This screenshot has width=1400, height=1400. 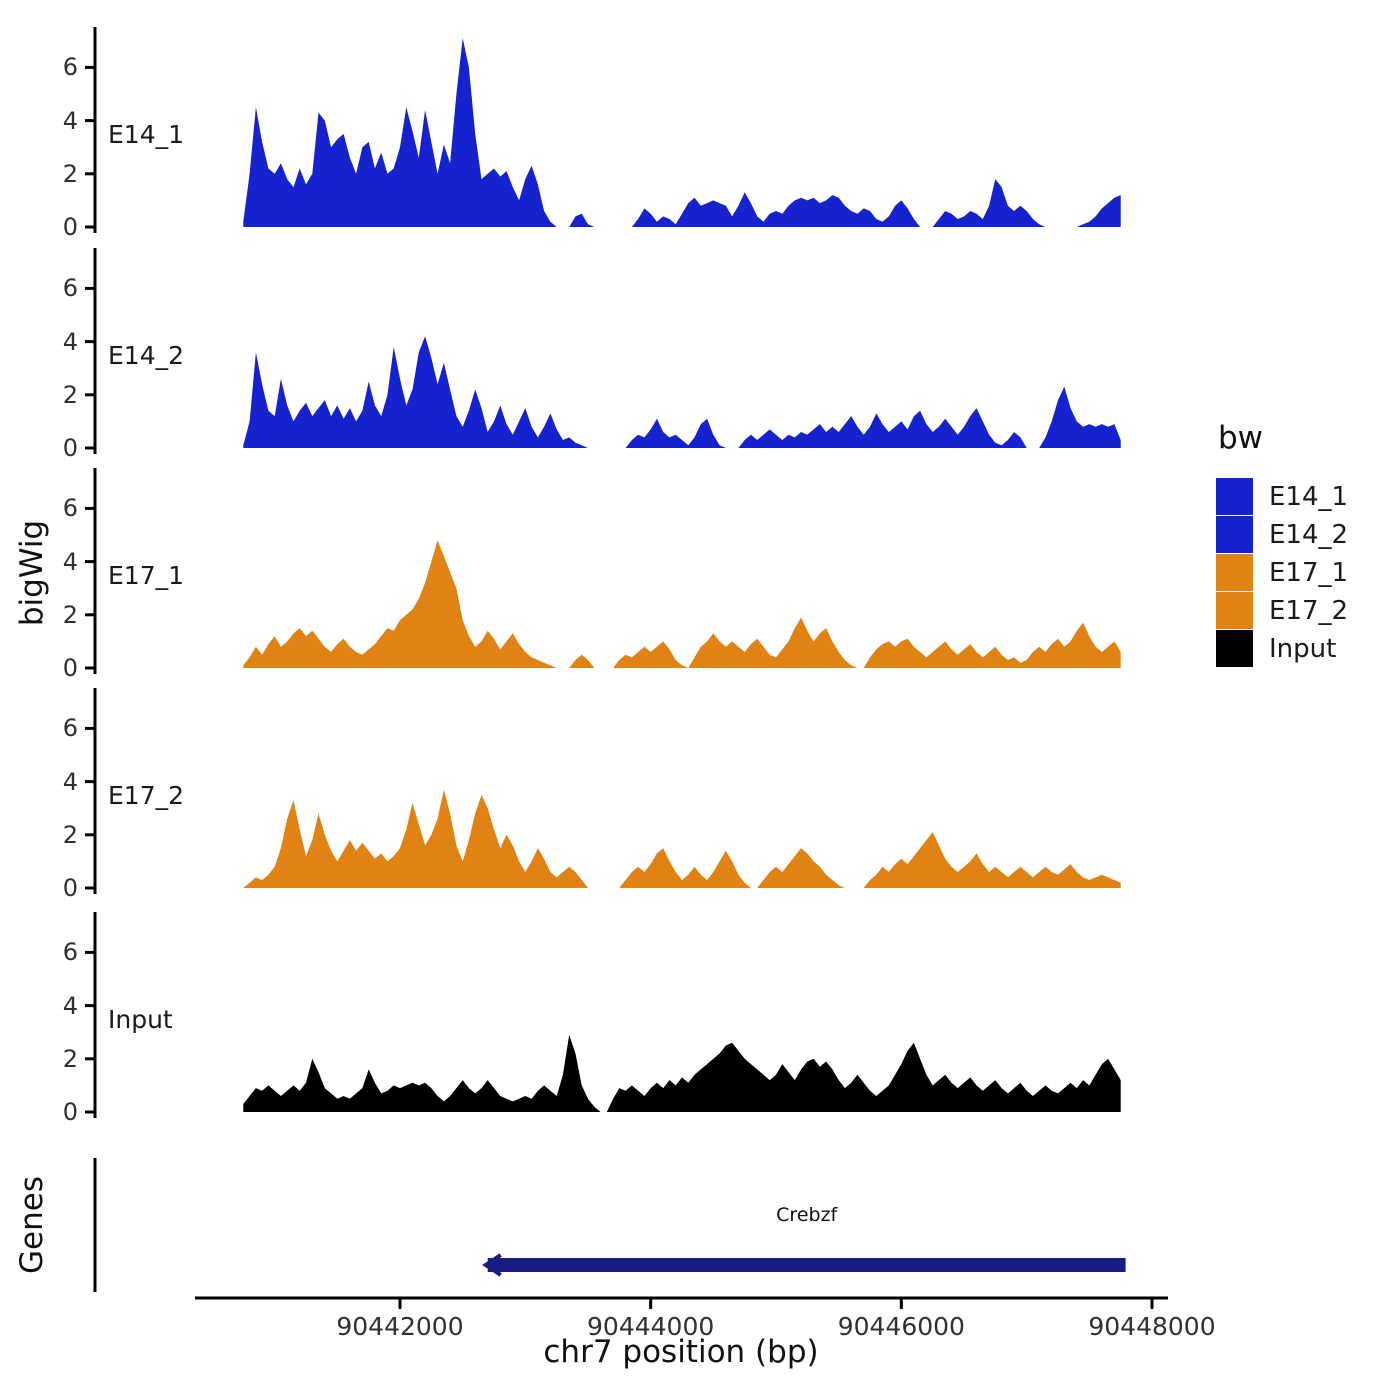 I want to click on legend-item-e14-2: E14_2, so click(x=1282, y=534).